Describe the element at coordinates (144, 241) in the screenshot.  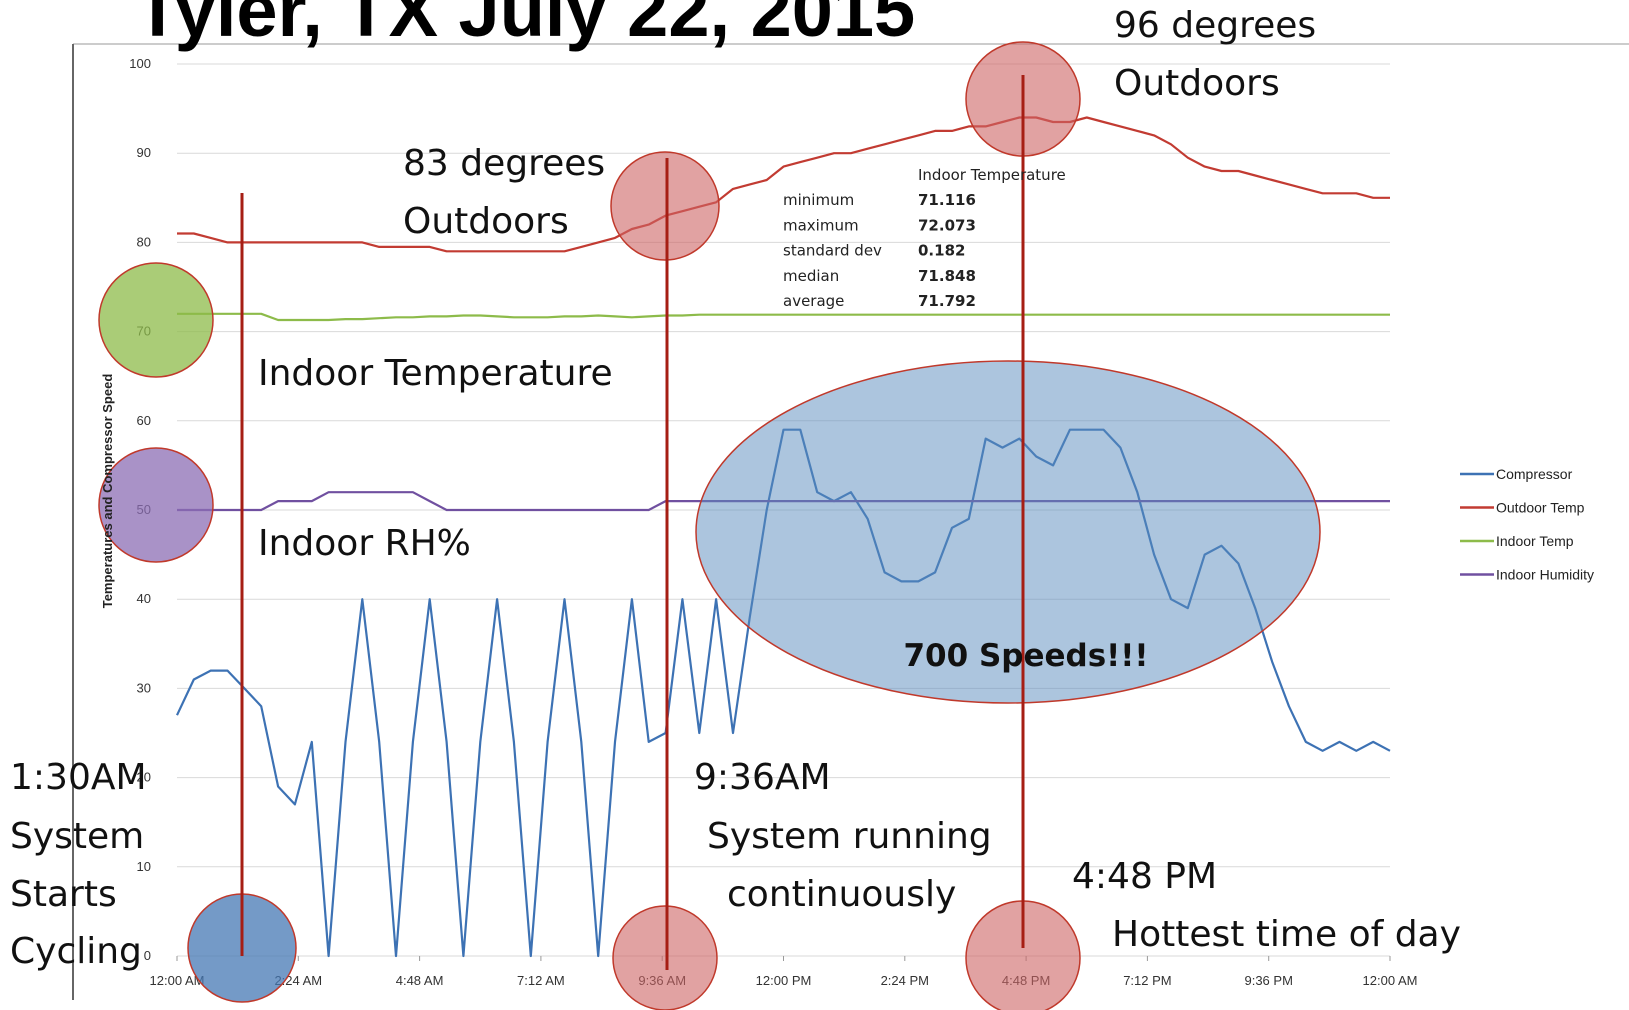
I see `y-tick-label: 80` at that location.